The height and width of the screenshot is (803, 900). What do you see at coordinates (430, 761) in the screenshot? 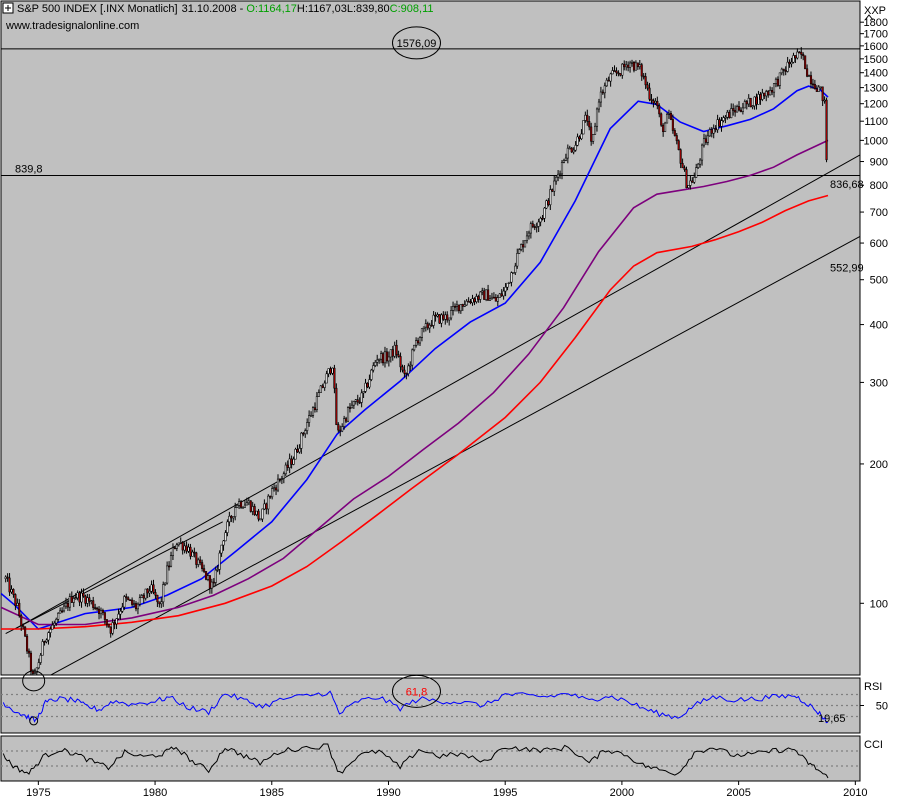
I see `cci-layer` at bounding box center [430, 761].